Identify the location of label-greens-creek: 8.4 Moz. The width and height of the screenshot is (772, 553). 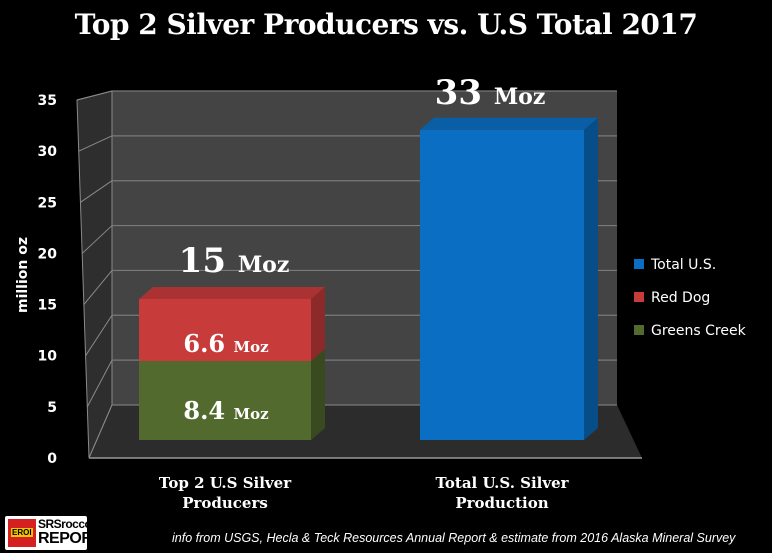
(226, 410).